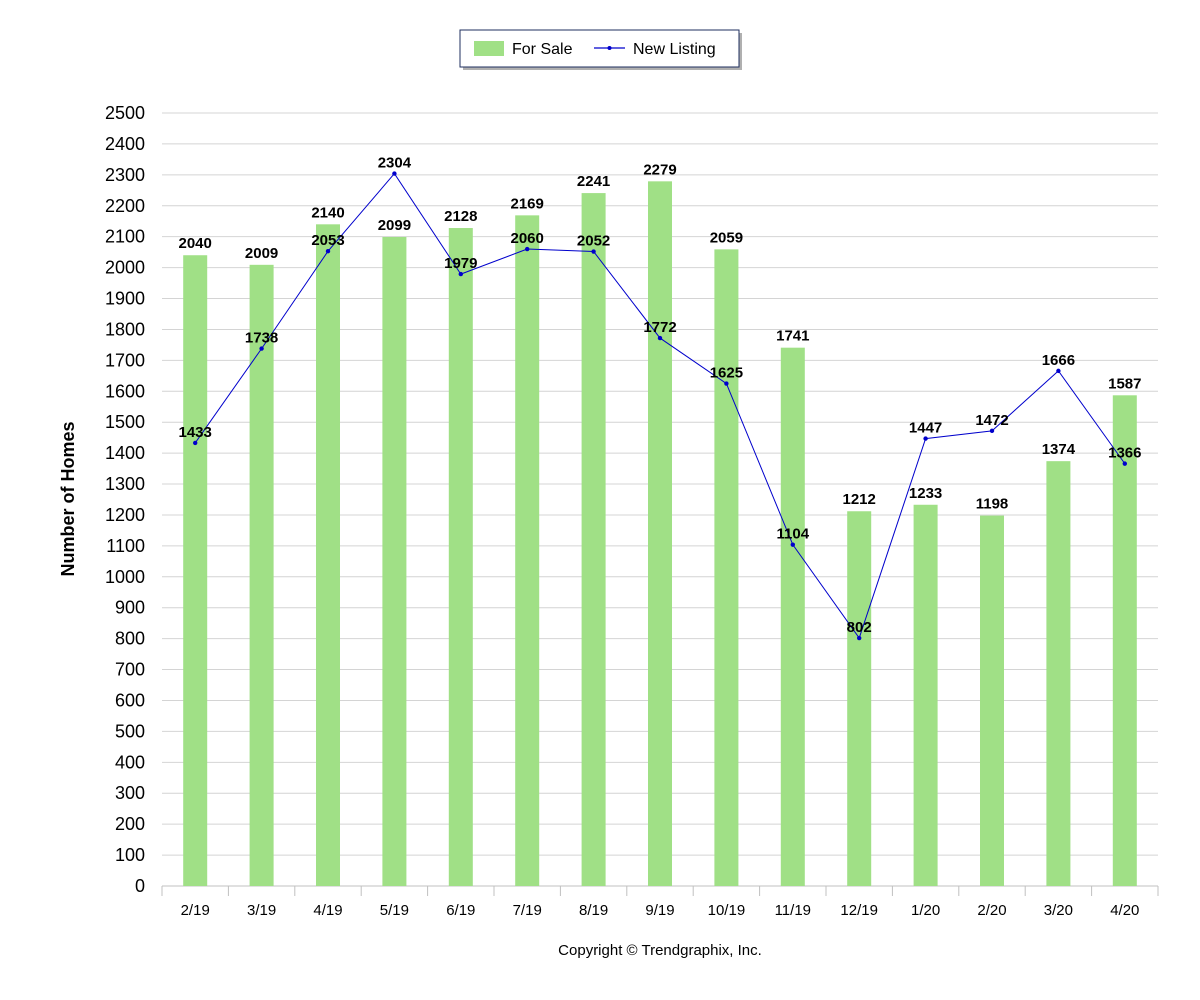 This screenshot has height=1000, width=1200. What do you see at coordinates (261, 338) in the screenshot?
I see `data-label-new-listing: 1738` at bounding box center [261, 338].